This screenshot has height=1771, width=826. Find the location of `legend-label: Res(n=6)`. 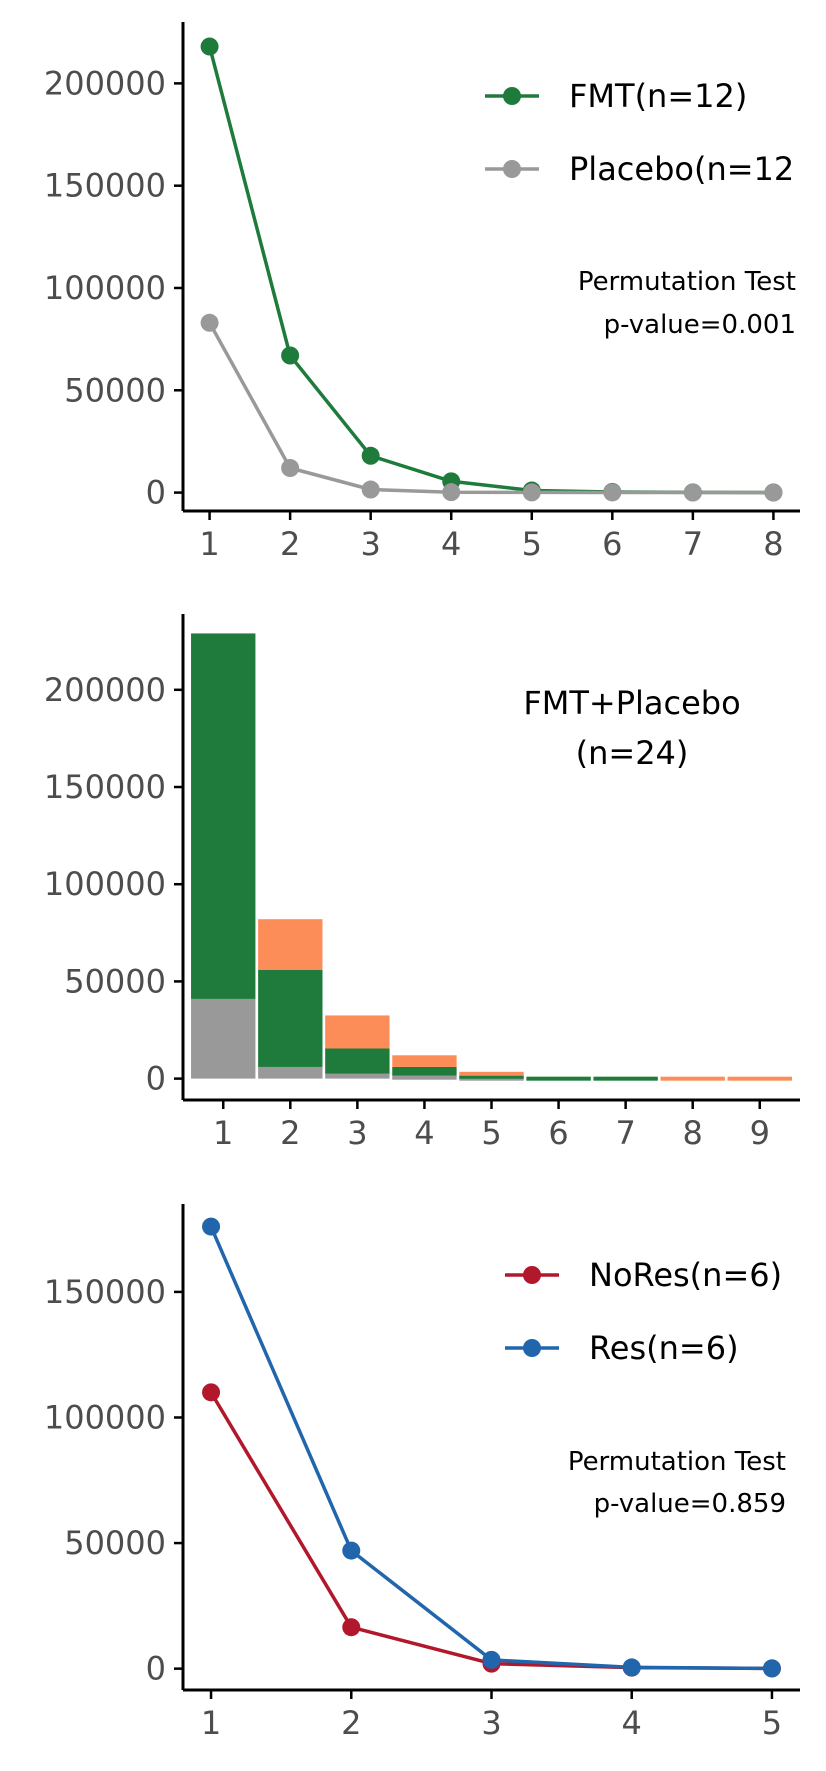

legend-label: Res(n=6) is located at coordinates (664, 1348).